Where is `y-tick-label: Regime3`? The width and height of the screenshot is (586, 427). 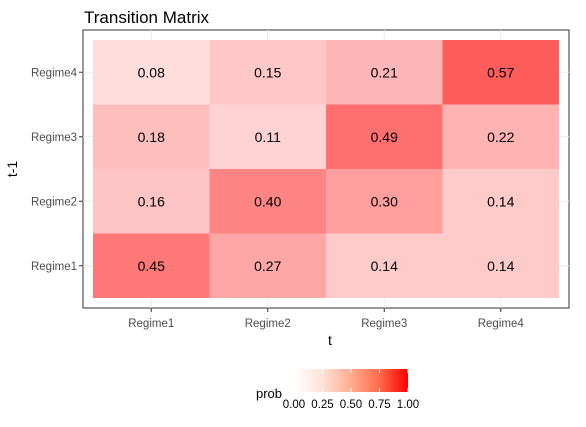
y-tick-label: Regime3 is located at coordinates (54, 138).